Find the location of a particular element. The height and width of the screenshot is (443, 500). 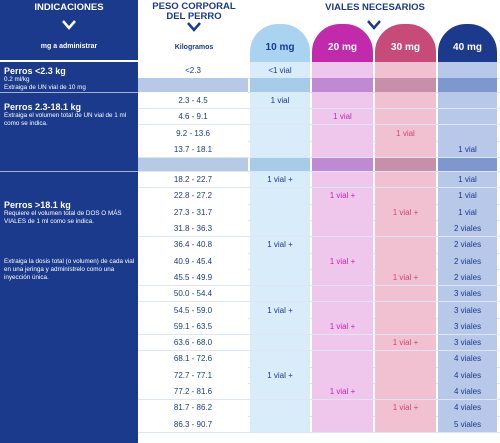

weight-cell: 50.0 - 54.4 is located at coordinates (193, 293).